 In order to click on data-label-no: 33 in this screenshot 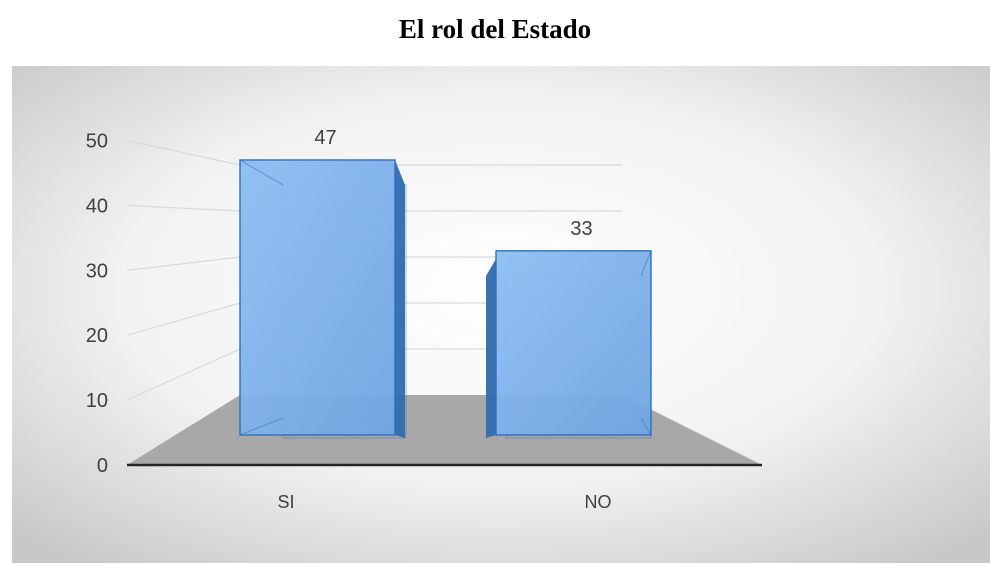, I will do `click(581, 229)`.